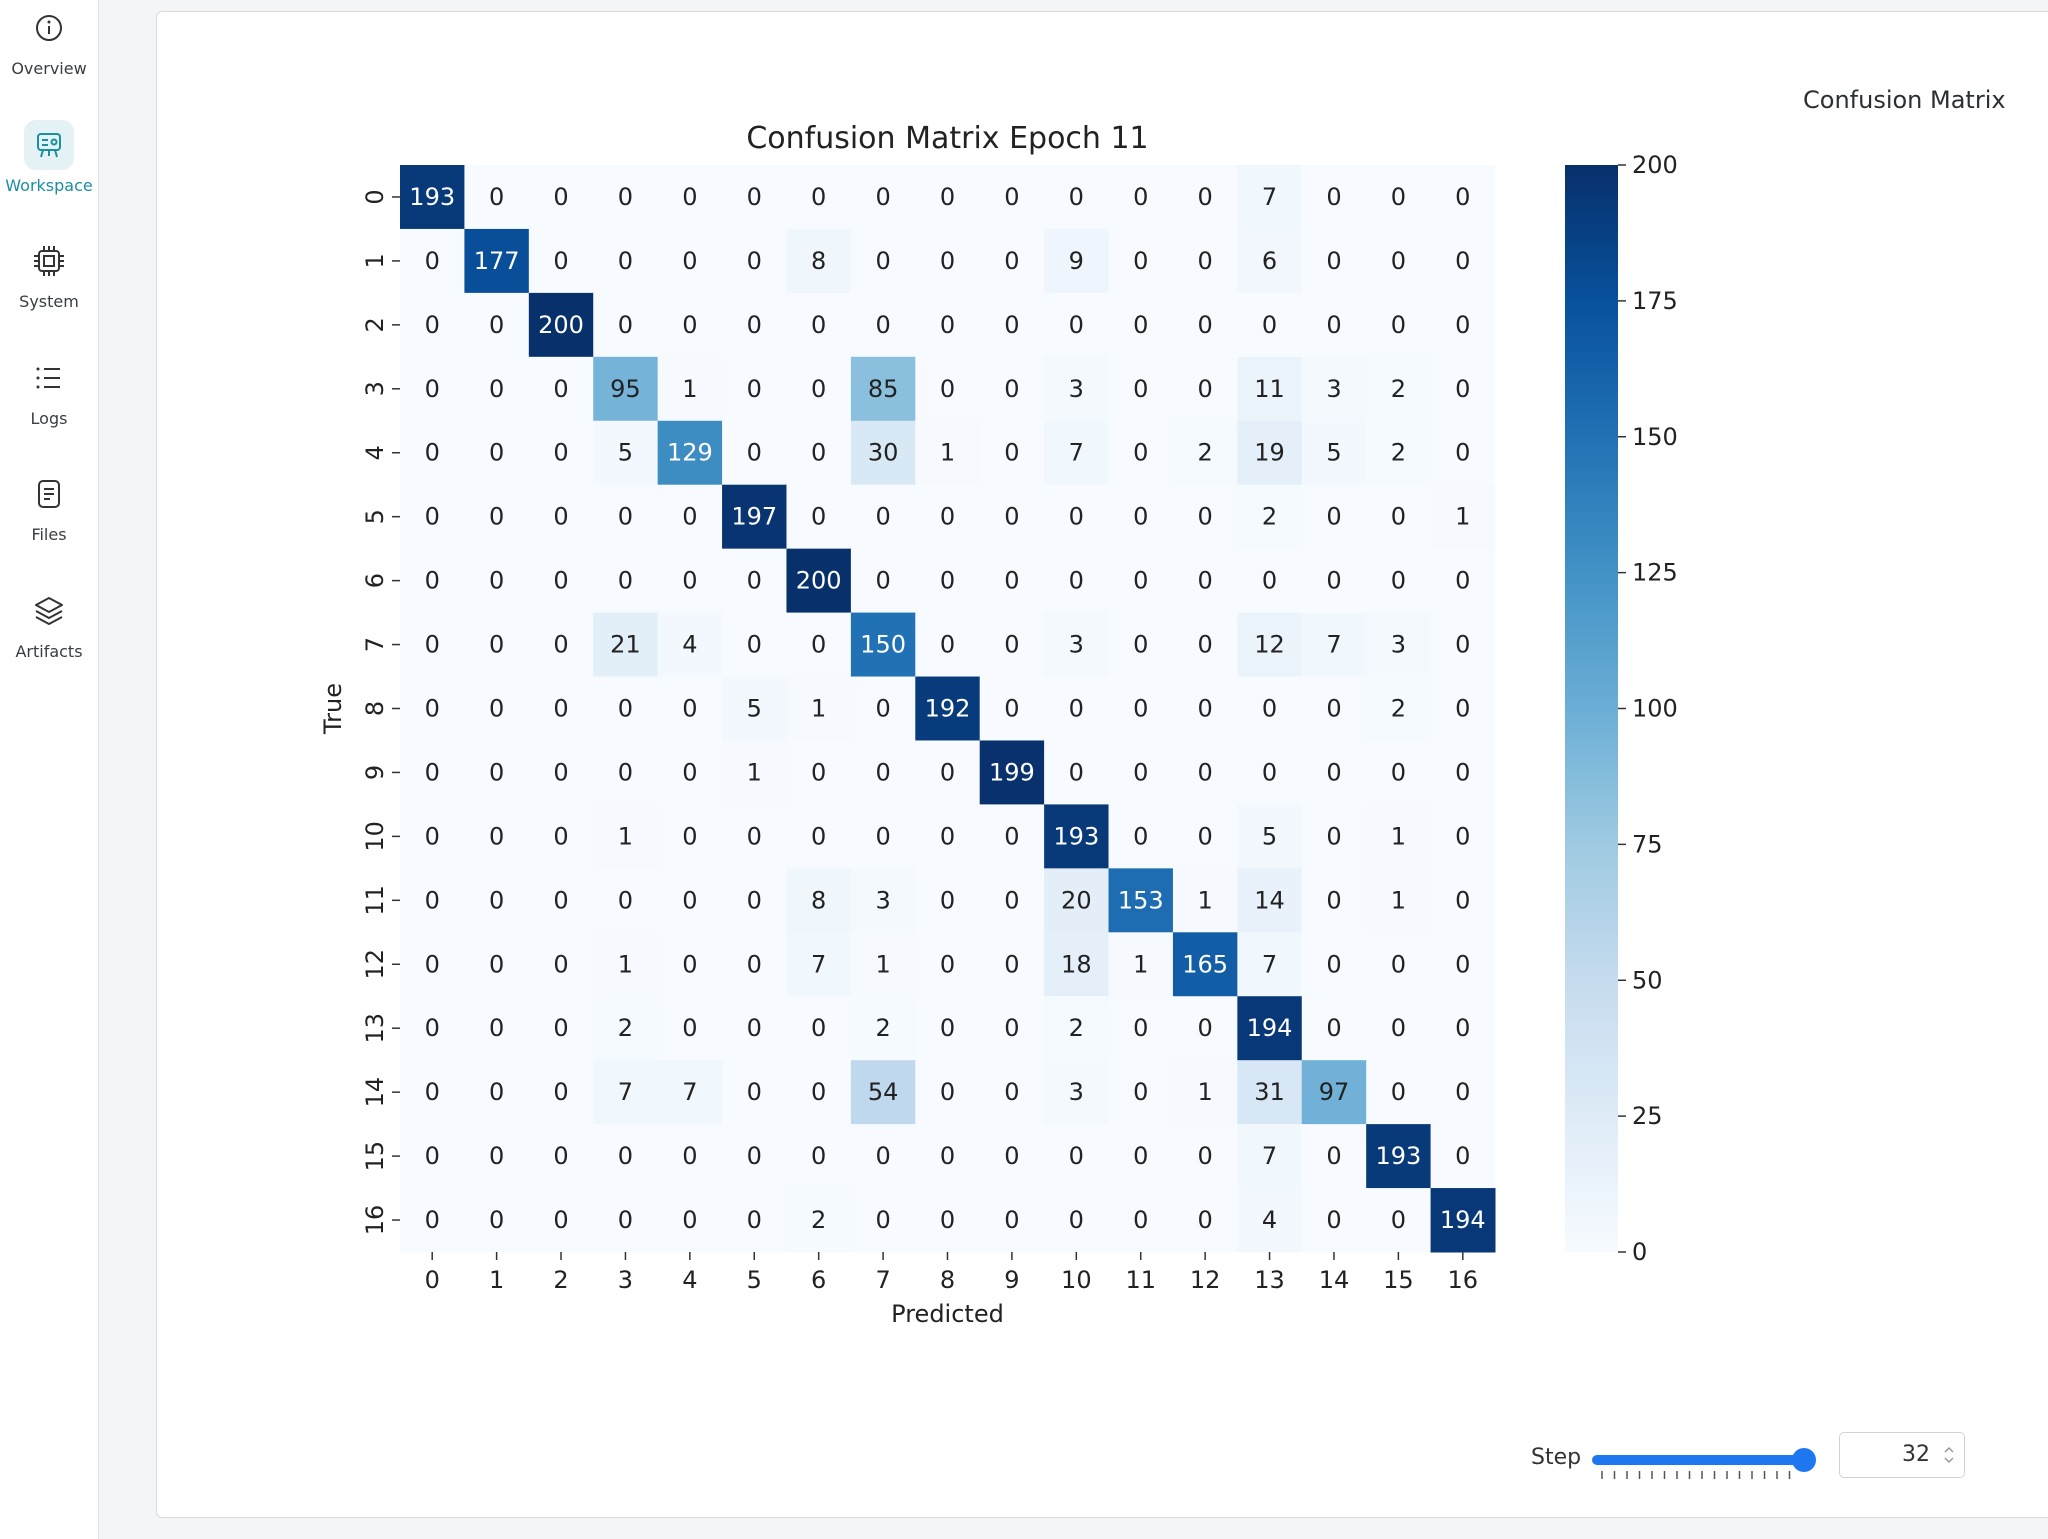  Describe the element at coordinates (375, 644) in the screenshot. I see `y-tick-label: 7` at that location.